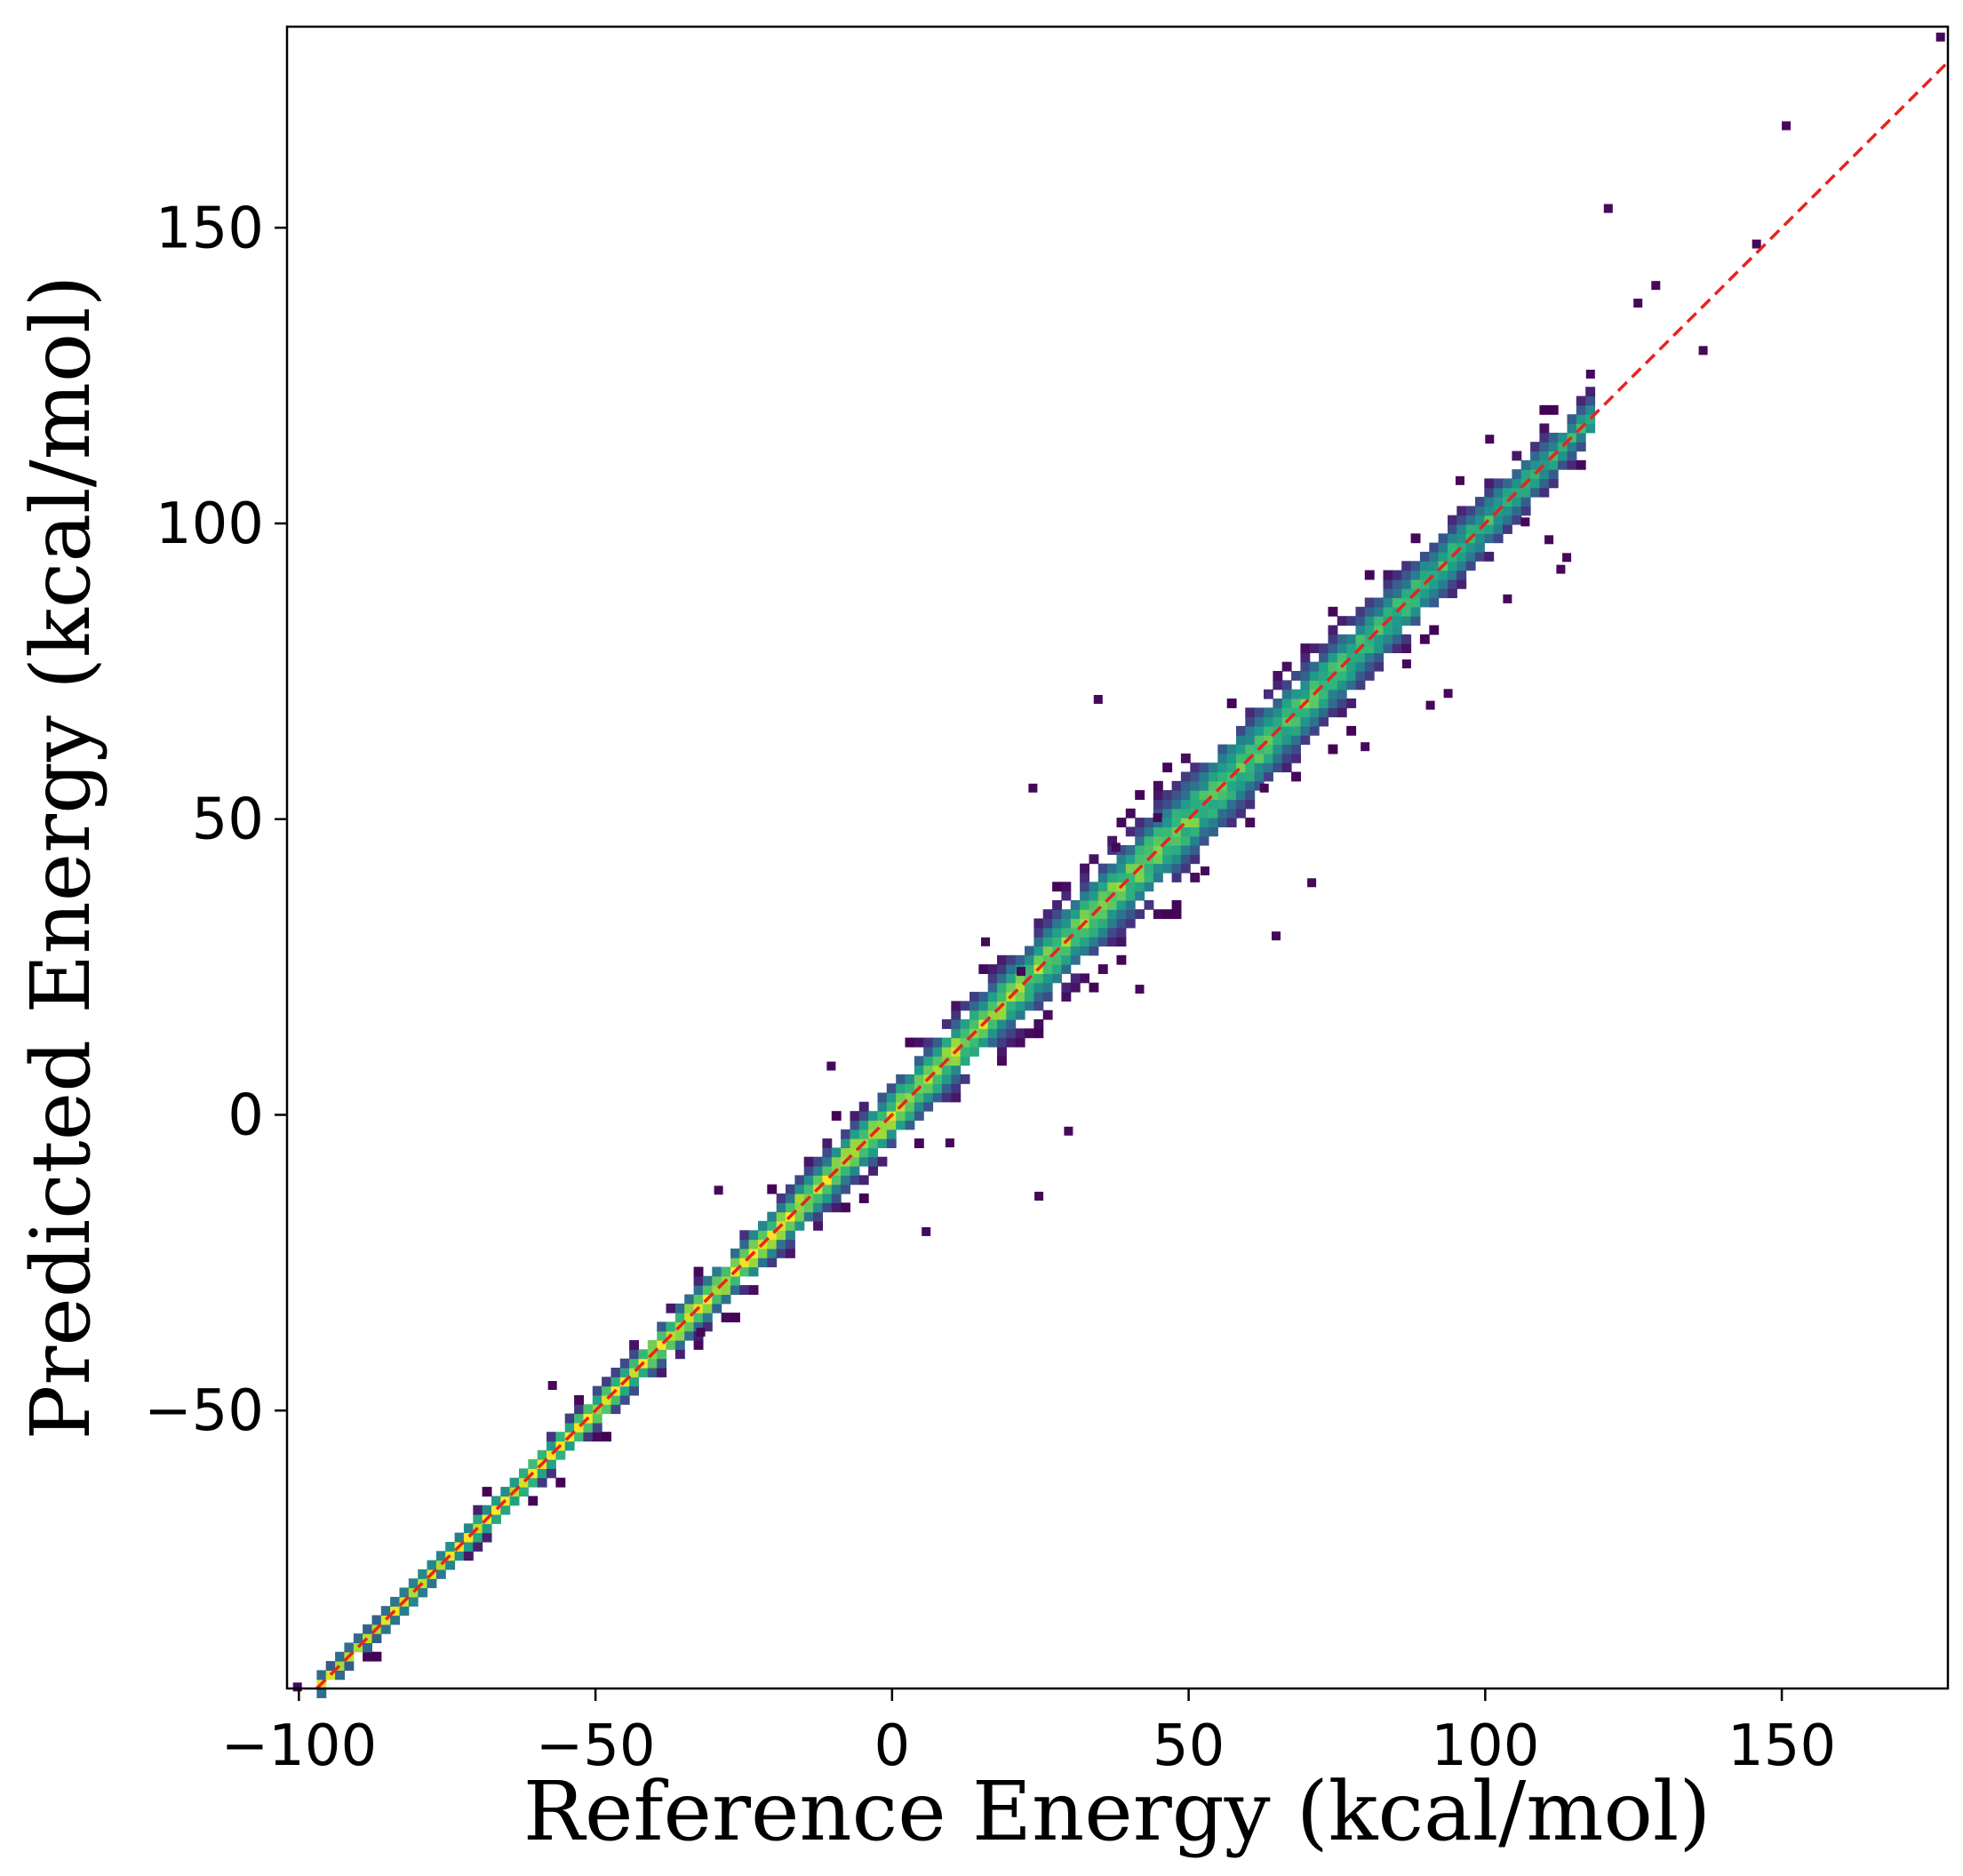 This screenshot has width=1963, height=1876. What do you see at coordinates (1117, 1811) in the screenshot?
I see `x-axis-title: Reference Energy (kcal/mol)` at bounding box center [1117, 1811].